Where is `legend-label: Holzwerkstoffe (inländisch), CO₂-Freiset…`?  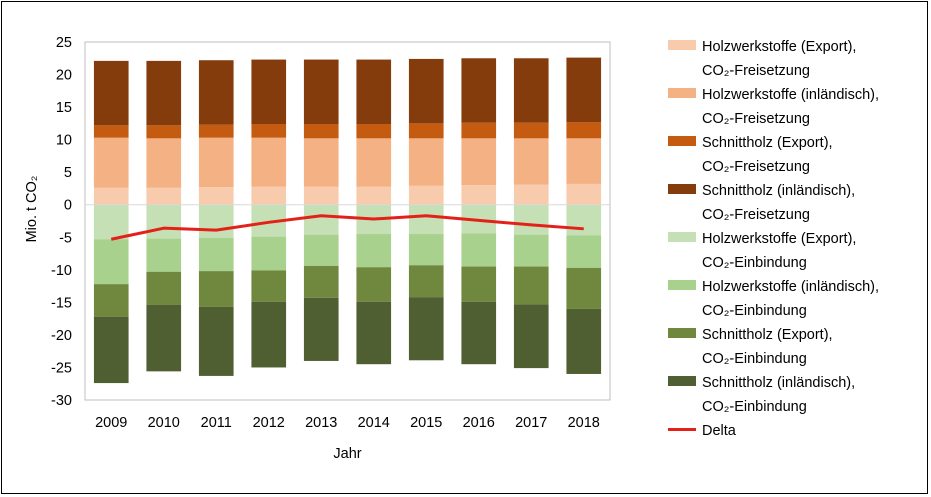
legend-label: Holzwerkstoffe (inländisch), CO₂-Freiset… is located at coordinates (791, 107).